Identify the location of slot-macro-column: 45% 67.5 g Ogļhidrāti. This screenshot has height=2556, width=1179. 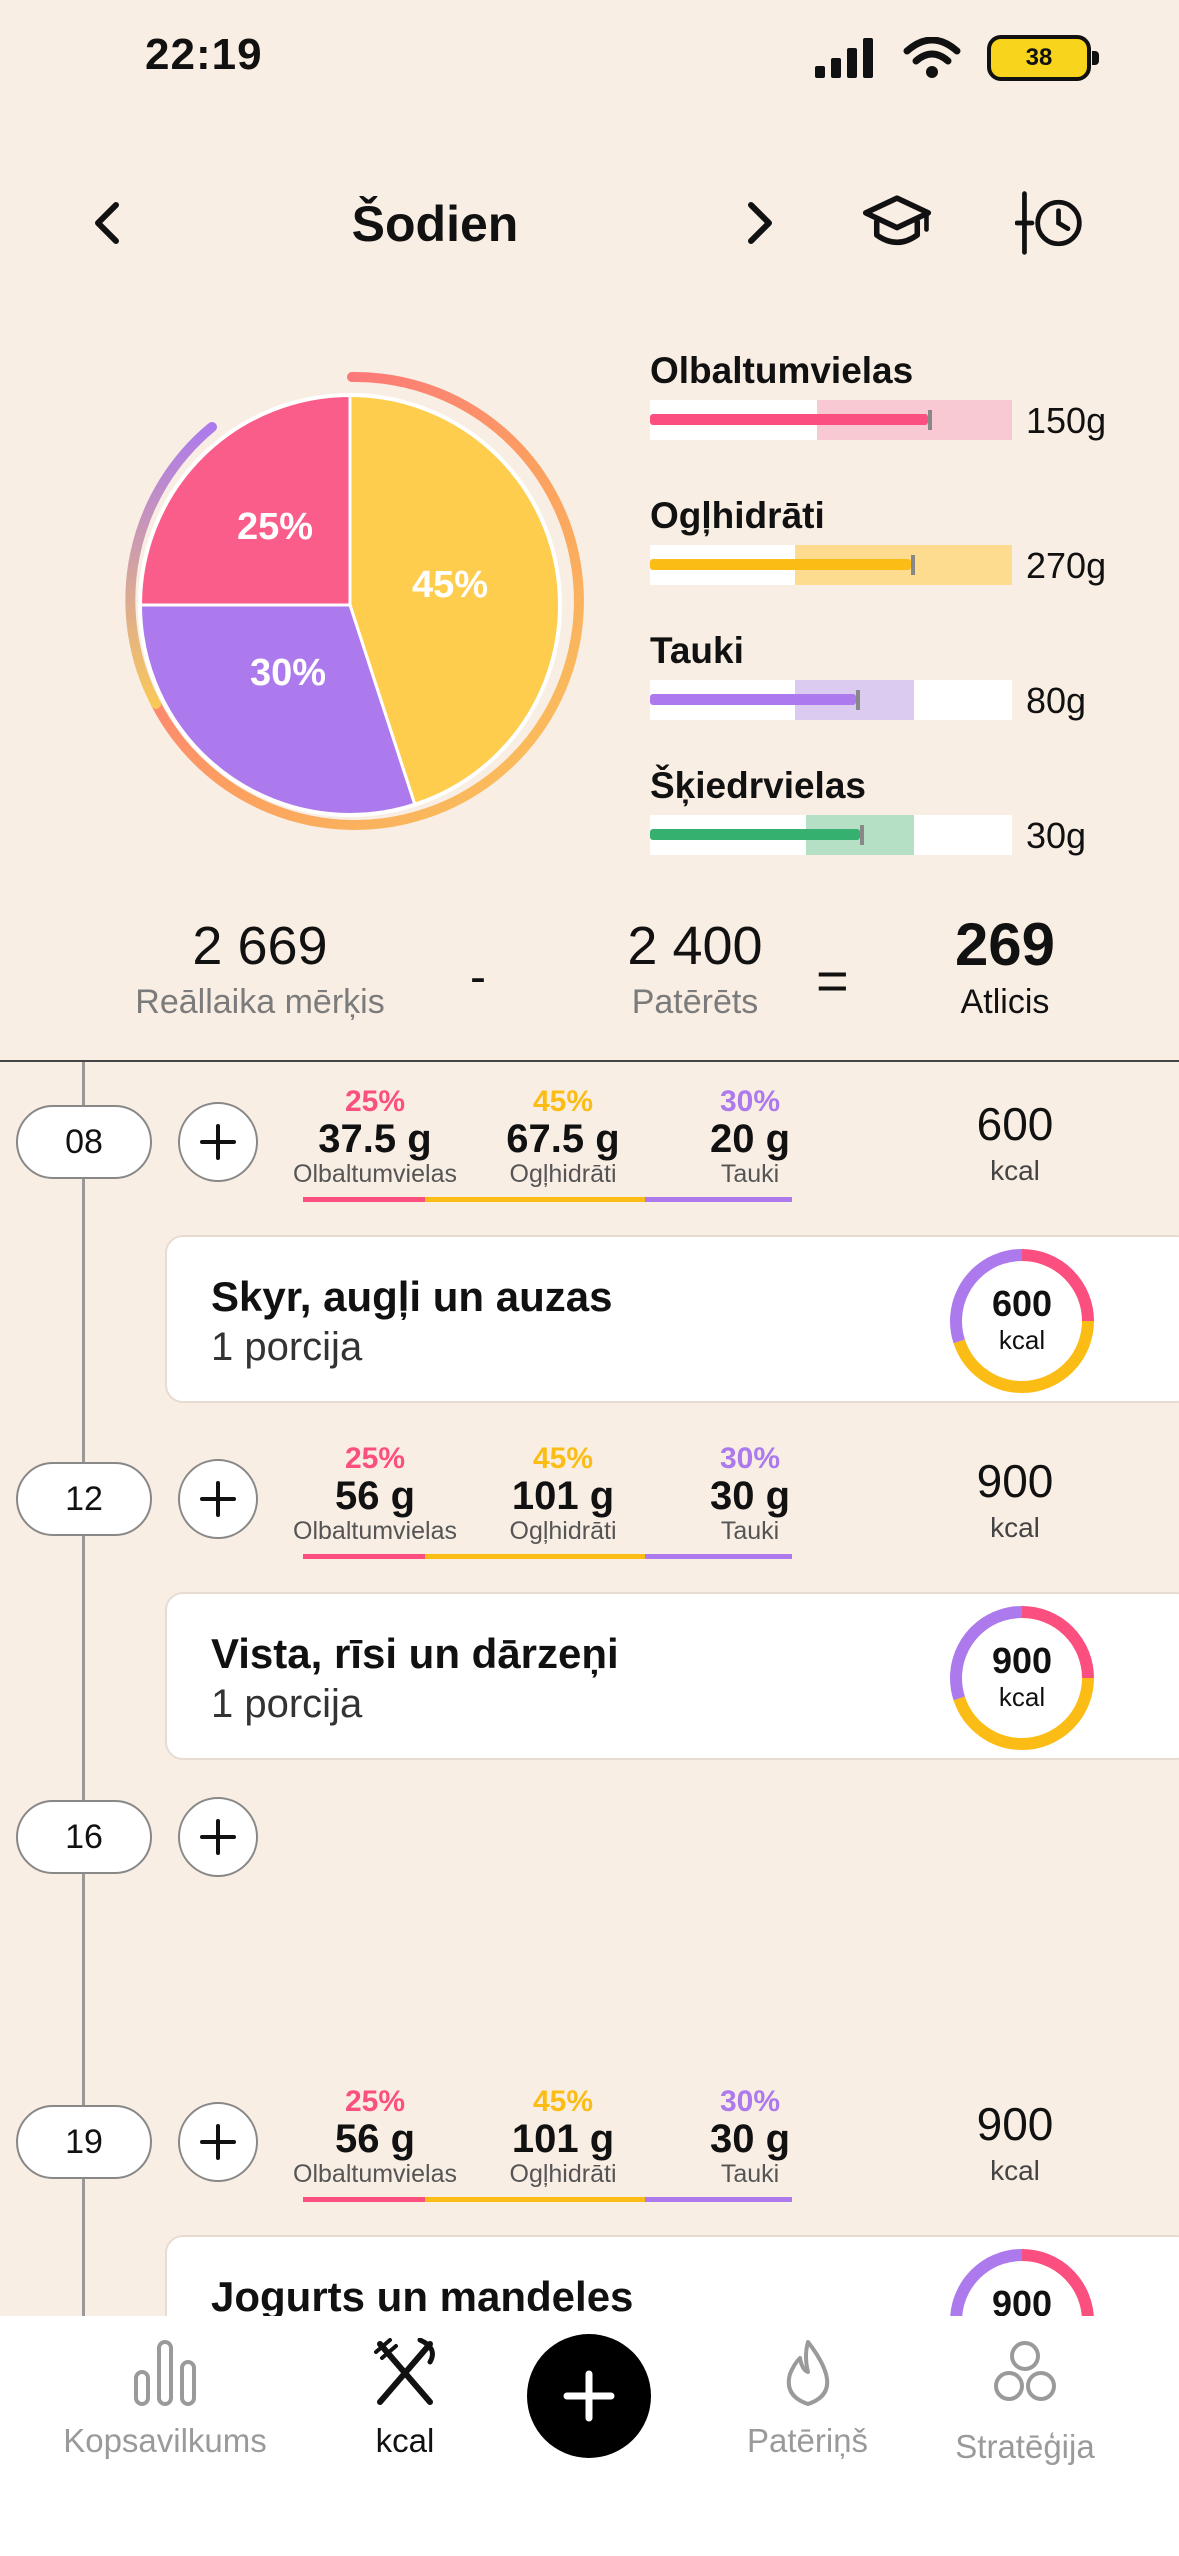
(563, 1137).